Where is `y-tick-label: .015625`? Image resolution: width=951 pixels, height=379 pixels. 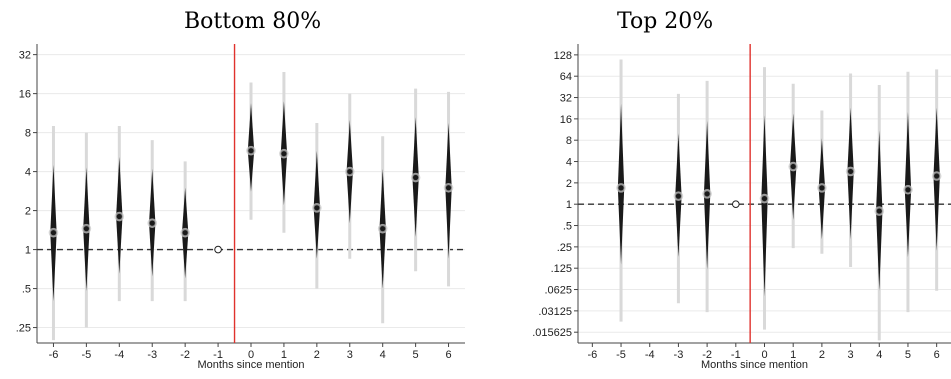
y-tick-label: .015625 is located at coordinates (552, 333).